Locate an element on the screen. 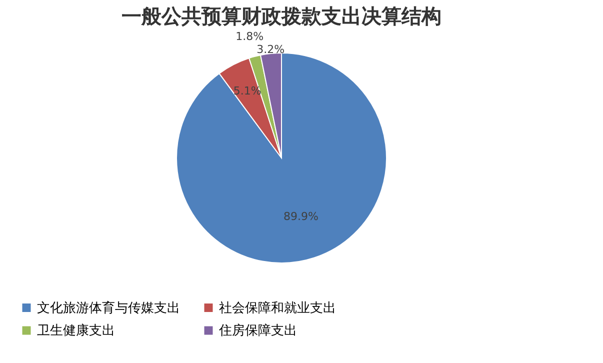 Image resolution: width=603 pixels, height=363 pixels. legend-label: 卫生健康支出 is located at coordinates (76, 331).